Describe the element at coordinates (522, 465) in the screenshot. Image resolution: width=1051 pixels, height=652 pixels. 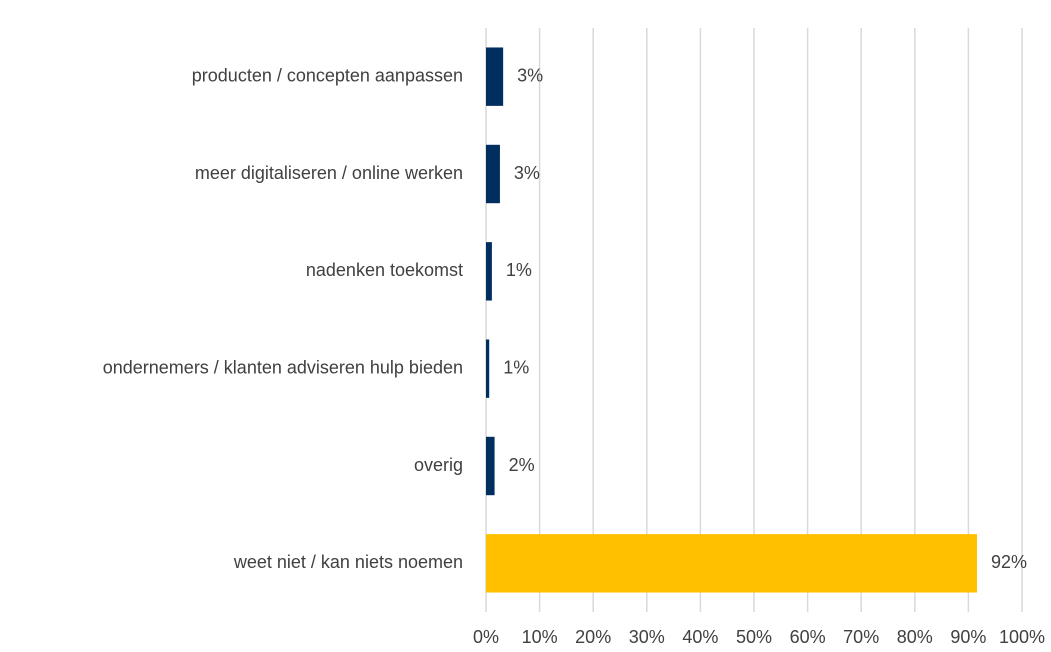
I see `value-label: 2%` at that location.